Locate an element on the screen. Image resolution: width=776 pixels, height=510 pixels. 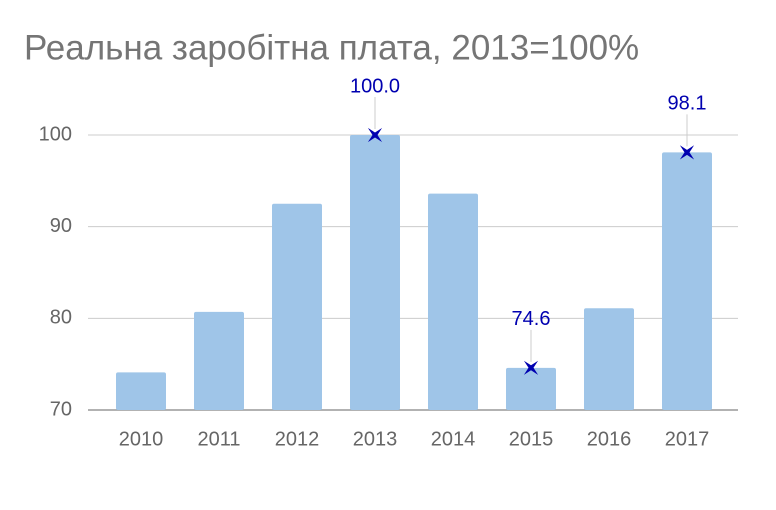
chart-title: Реальна заробітна плата, 2013=100% is located at coordinates (331, 47).